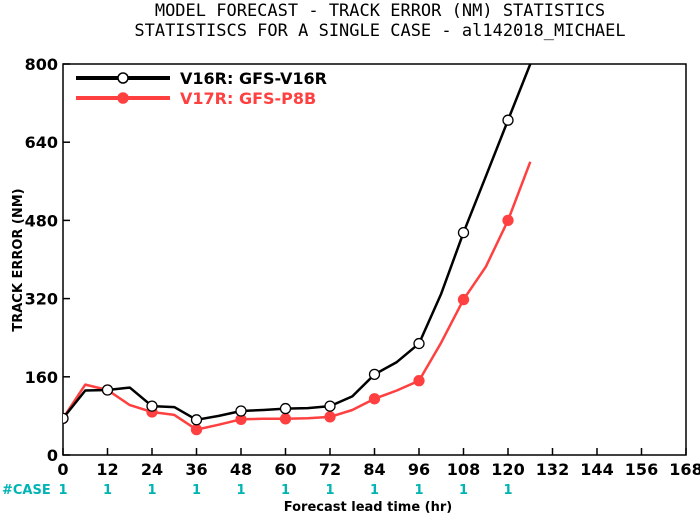 The width and height of the screenshot is (700, 514). Describe the element at coordinates (41, 377) in the screenshot. I see `y-tick-label: 160` at that location.